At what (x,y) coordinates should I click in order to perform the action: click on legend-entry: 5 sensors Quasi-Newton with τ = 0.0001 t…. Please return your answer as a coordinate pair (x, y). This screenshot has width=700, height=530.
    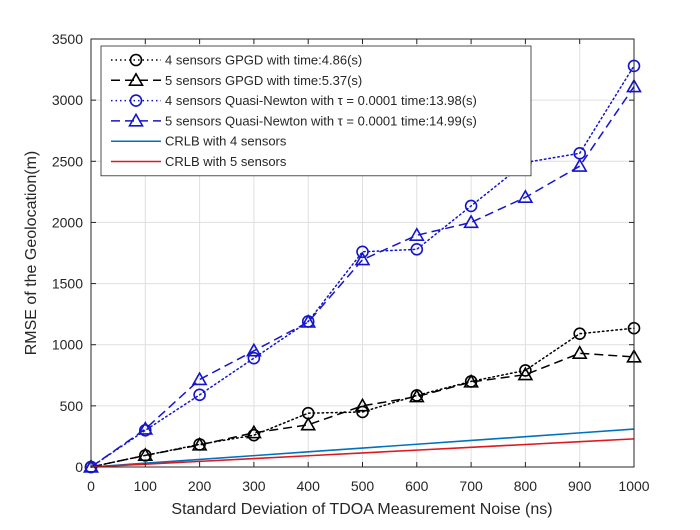
    Looking at the image, I should click on (294, 120).